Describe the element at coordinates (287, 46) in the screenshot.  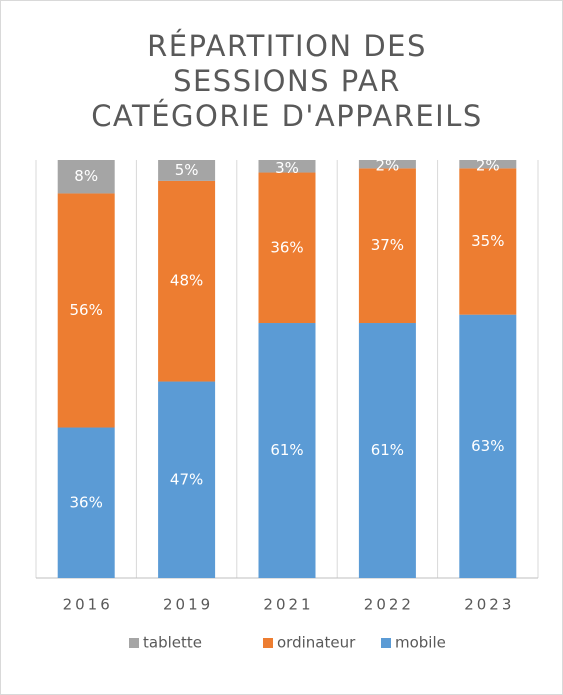
I see `chart-title: RÉPARTITION DES` at that location.